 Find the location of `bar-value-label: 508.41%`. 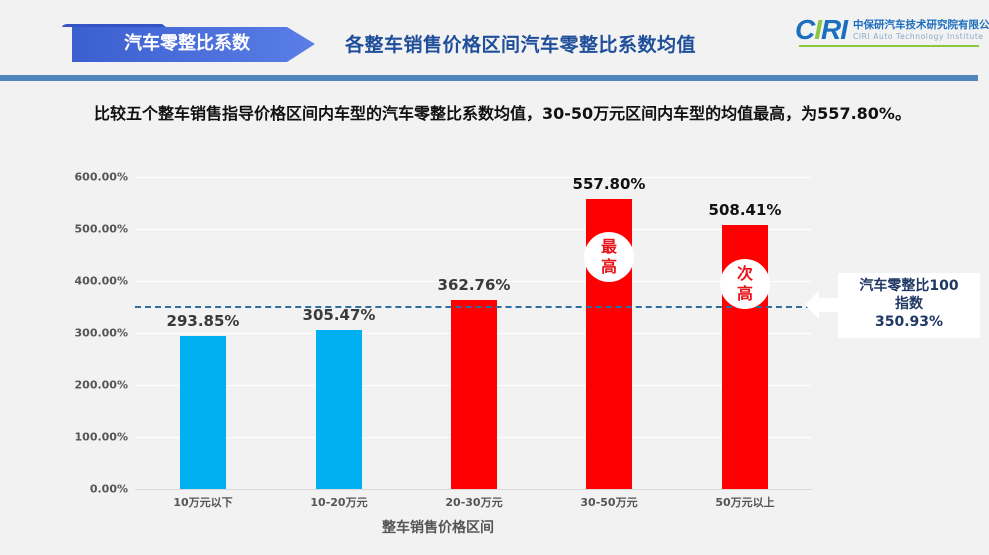

bar-value-label: 508.41% is located at coordinates (745, 209).